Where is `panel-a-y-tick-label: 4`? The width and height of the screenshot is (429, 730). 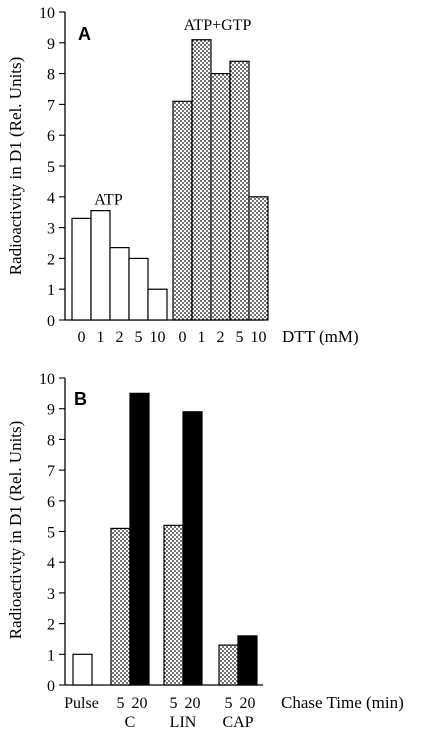
panel-a-y-tick-label: 4 is located at coordinates (51, 198).